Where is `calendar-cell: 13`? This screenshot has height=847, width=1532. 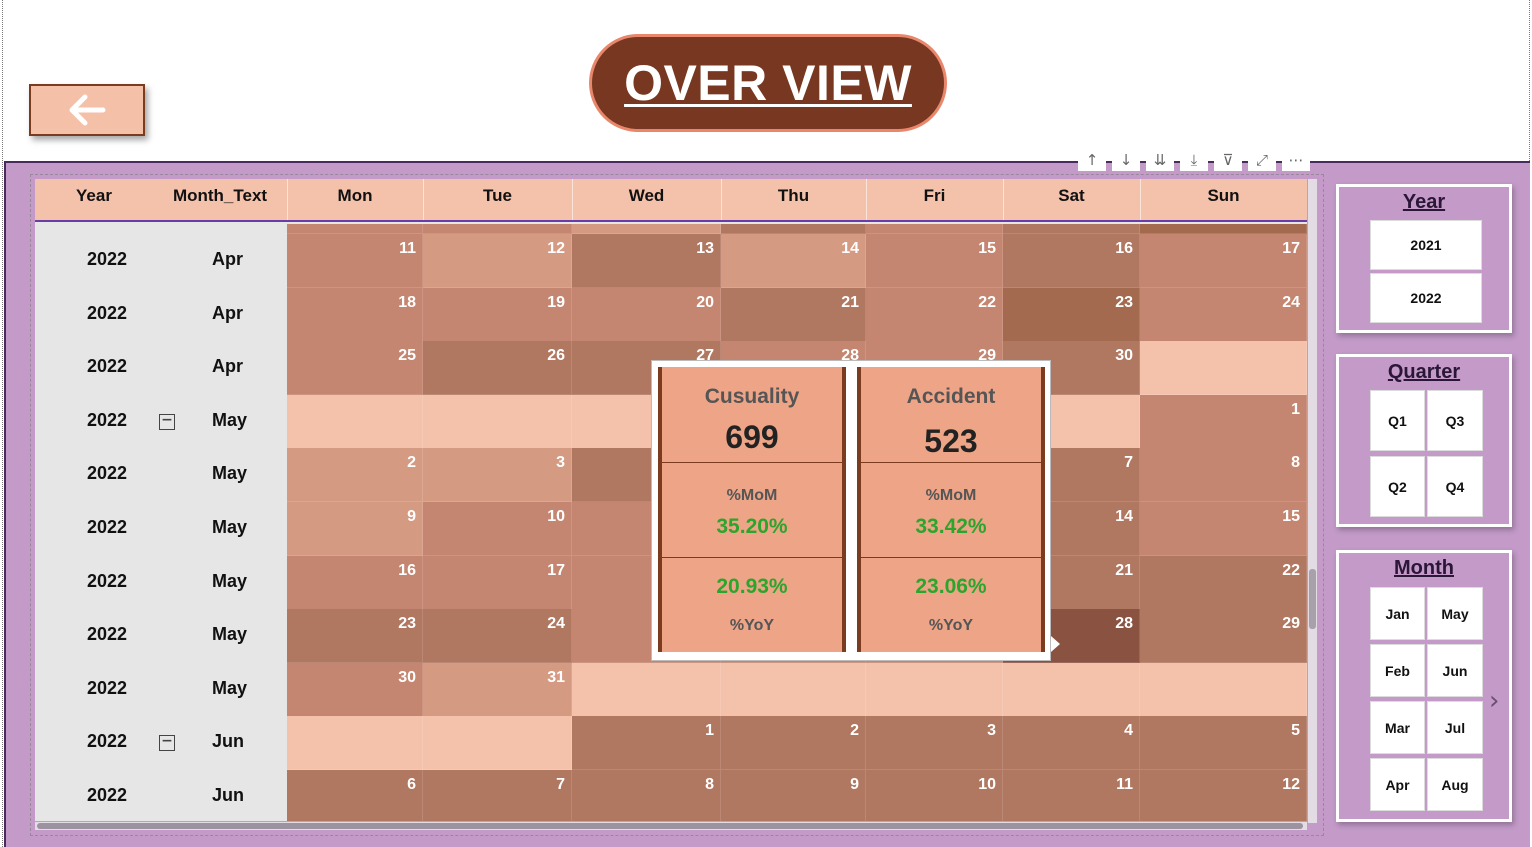 calendar-cell: 13 is located at coordinates (646, 261).